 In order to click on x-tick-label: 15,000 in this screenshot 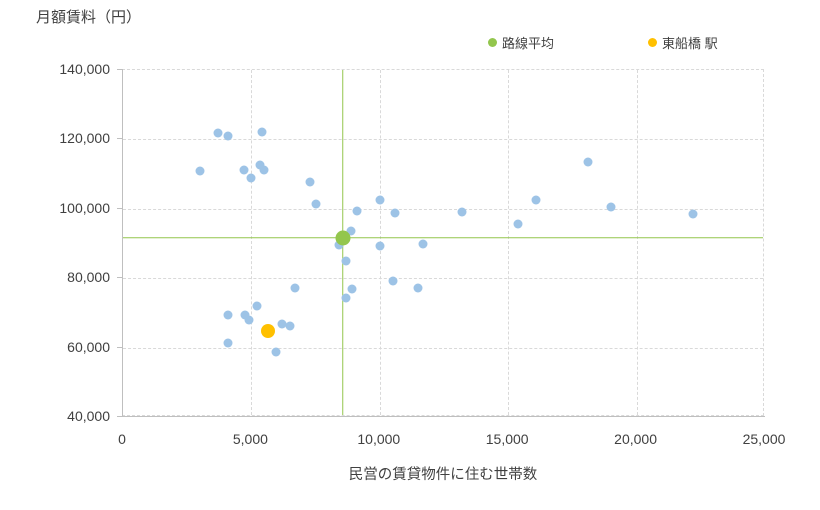, I will do `click(507, 439)`.